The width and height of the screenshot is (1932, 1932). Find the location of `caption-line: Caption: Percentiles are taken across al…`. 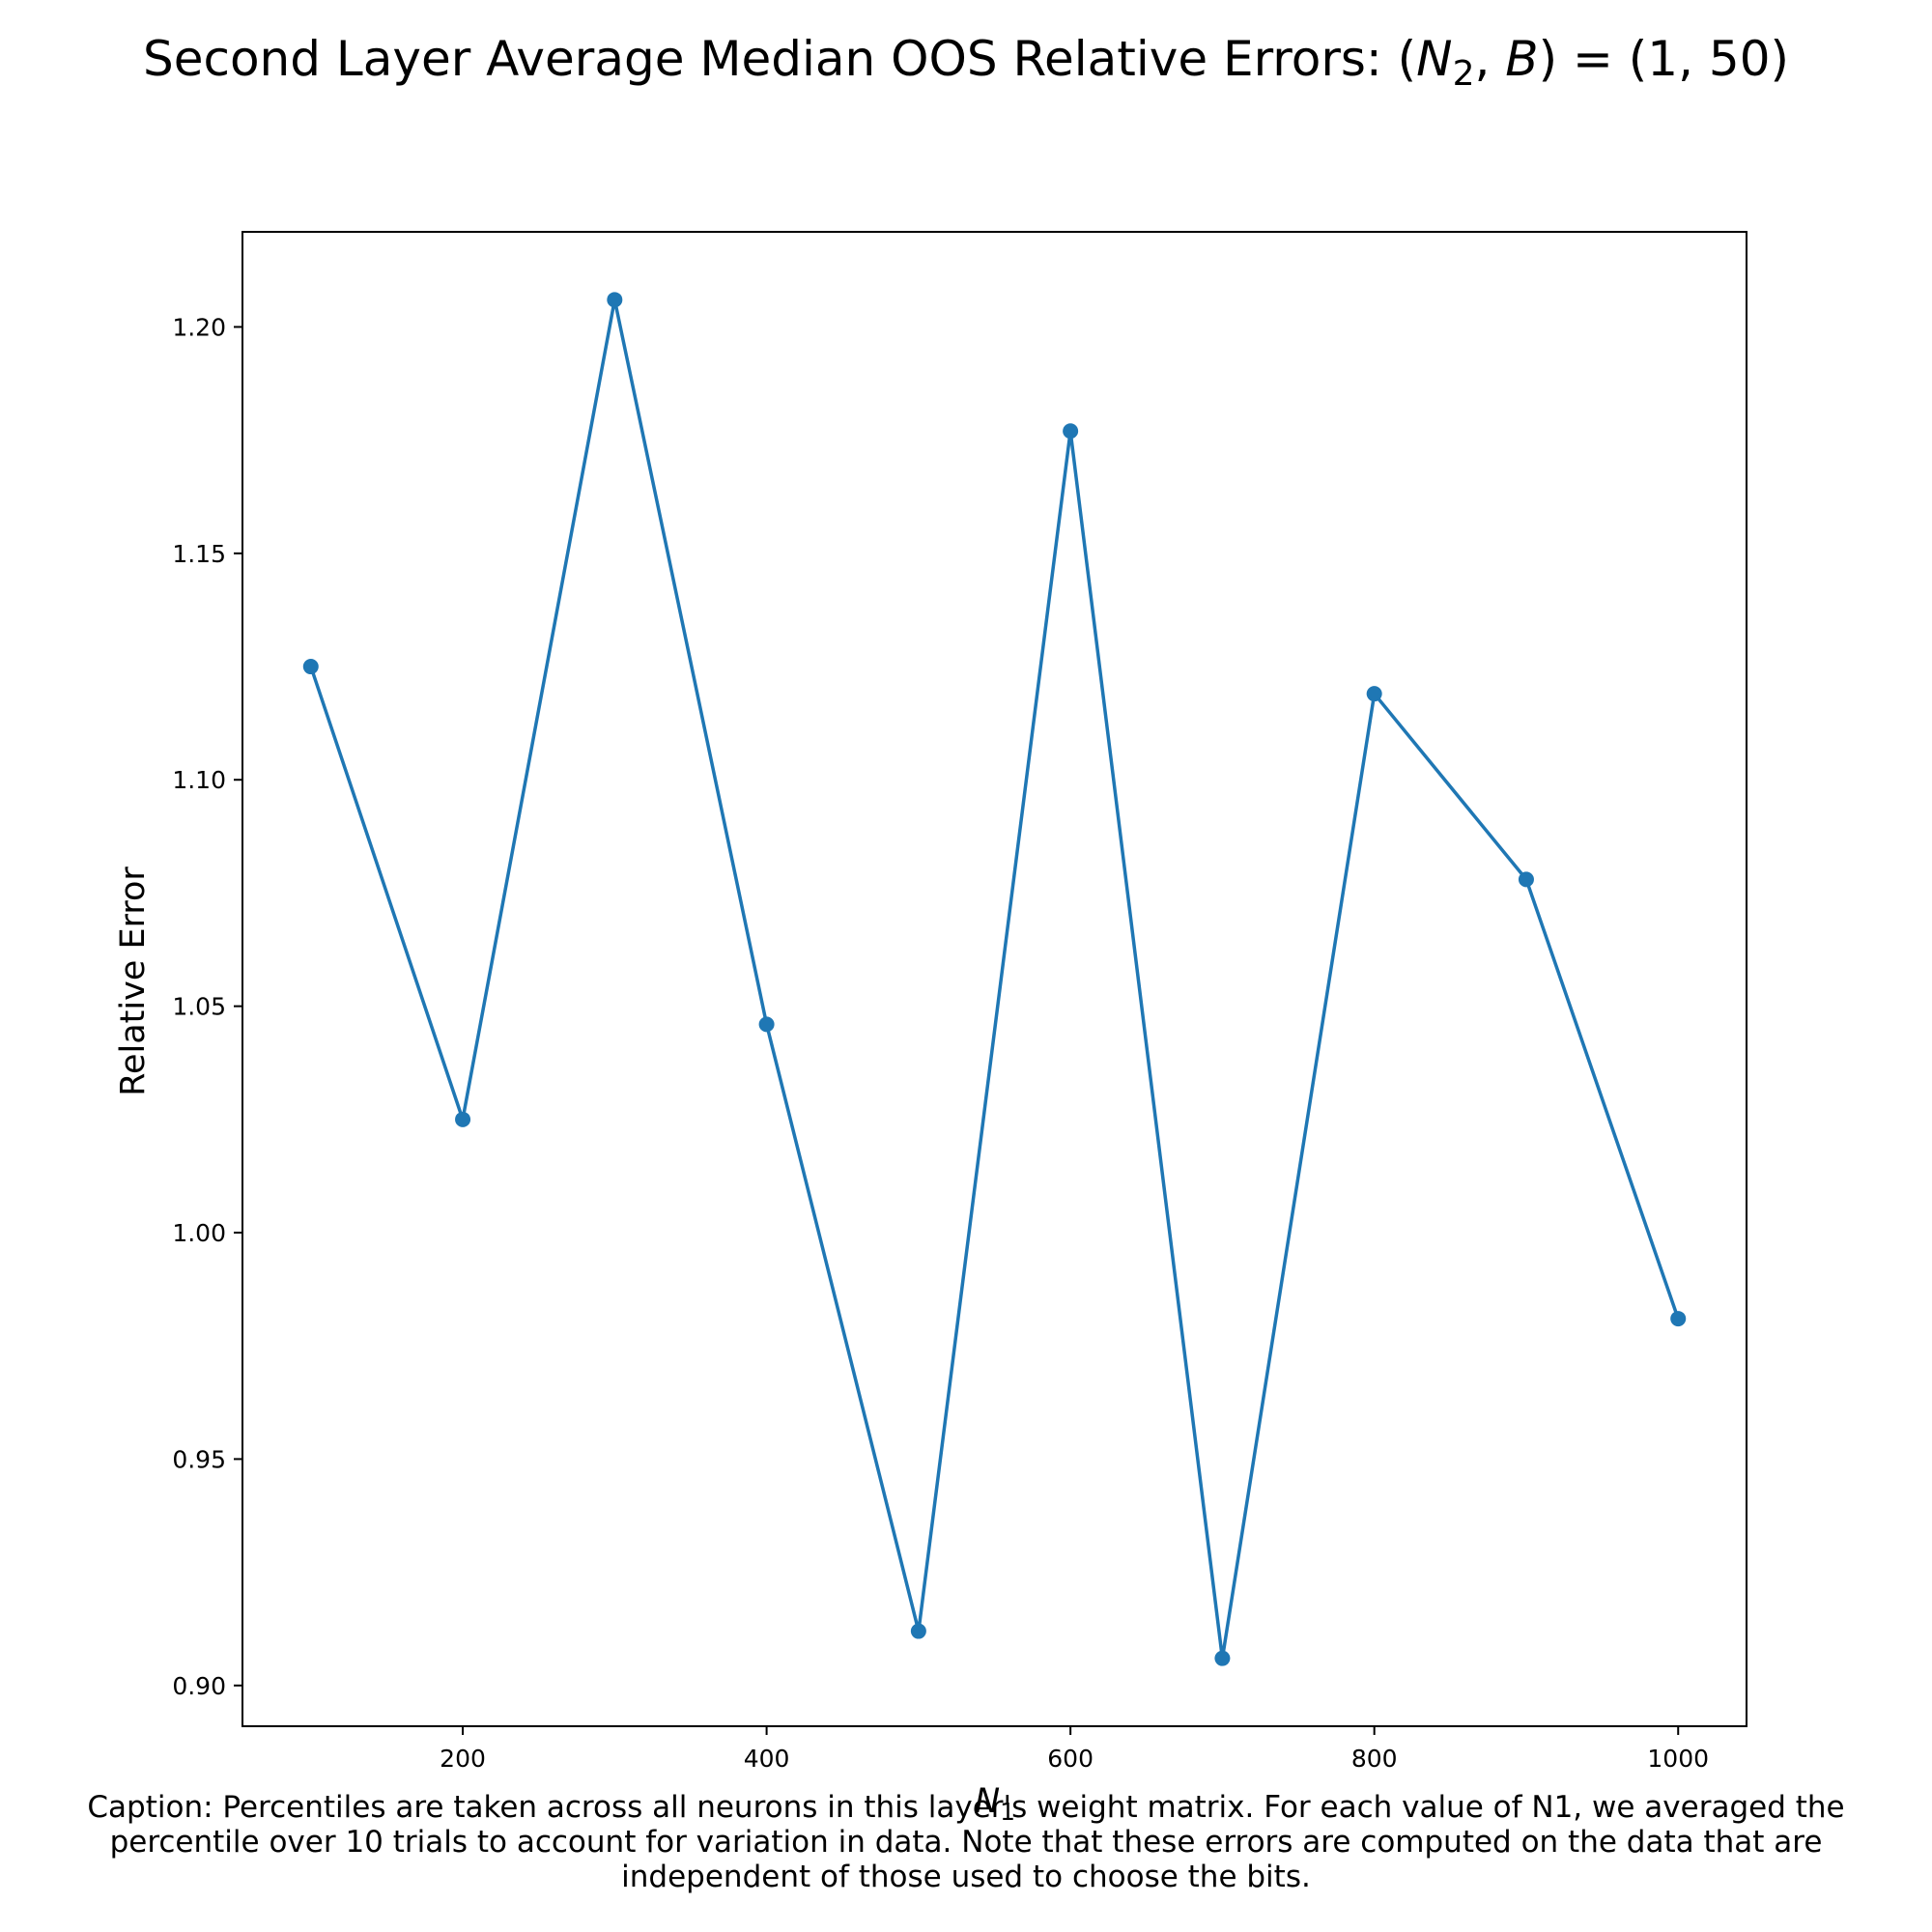

caption-line: Caption: Percentiles are taken across al… is located at coordinates (966, 1807).